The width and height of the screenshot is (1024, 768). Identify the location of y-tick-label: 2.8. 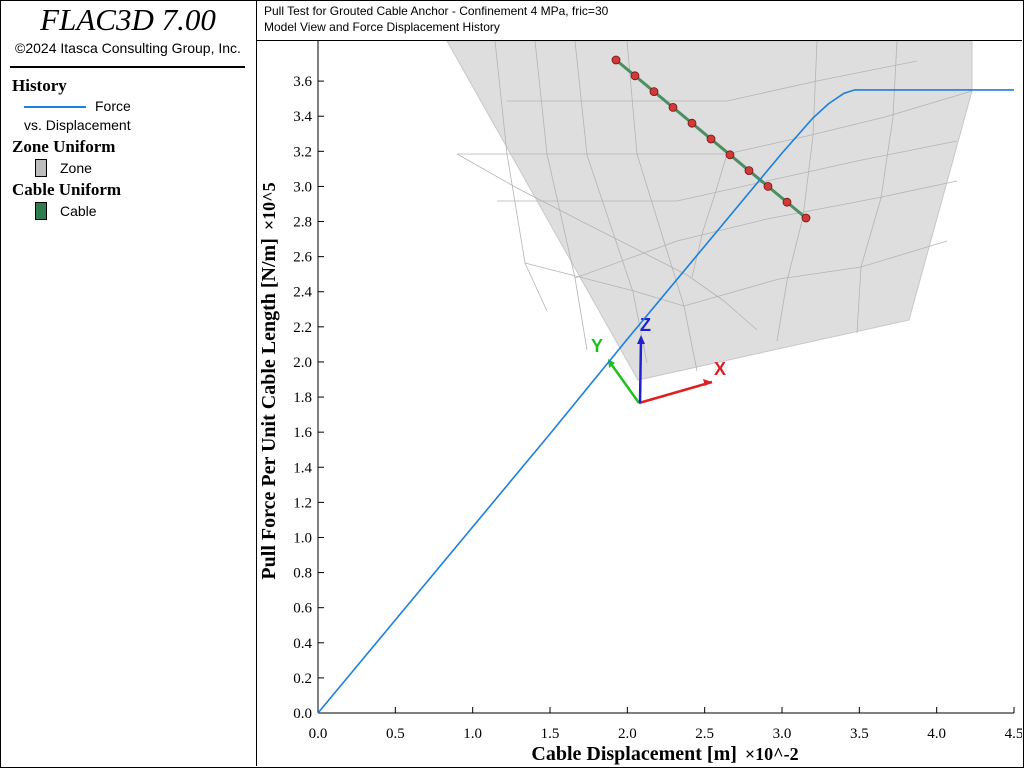
(302, 223).